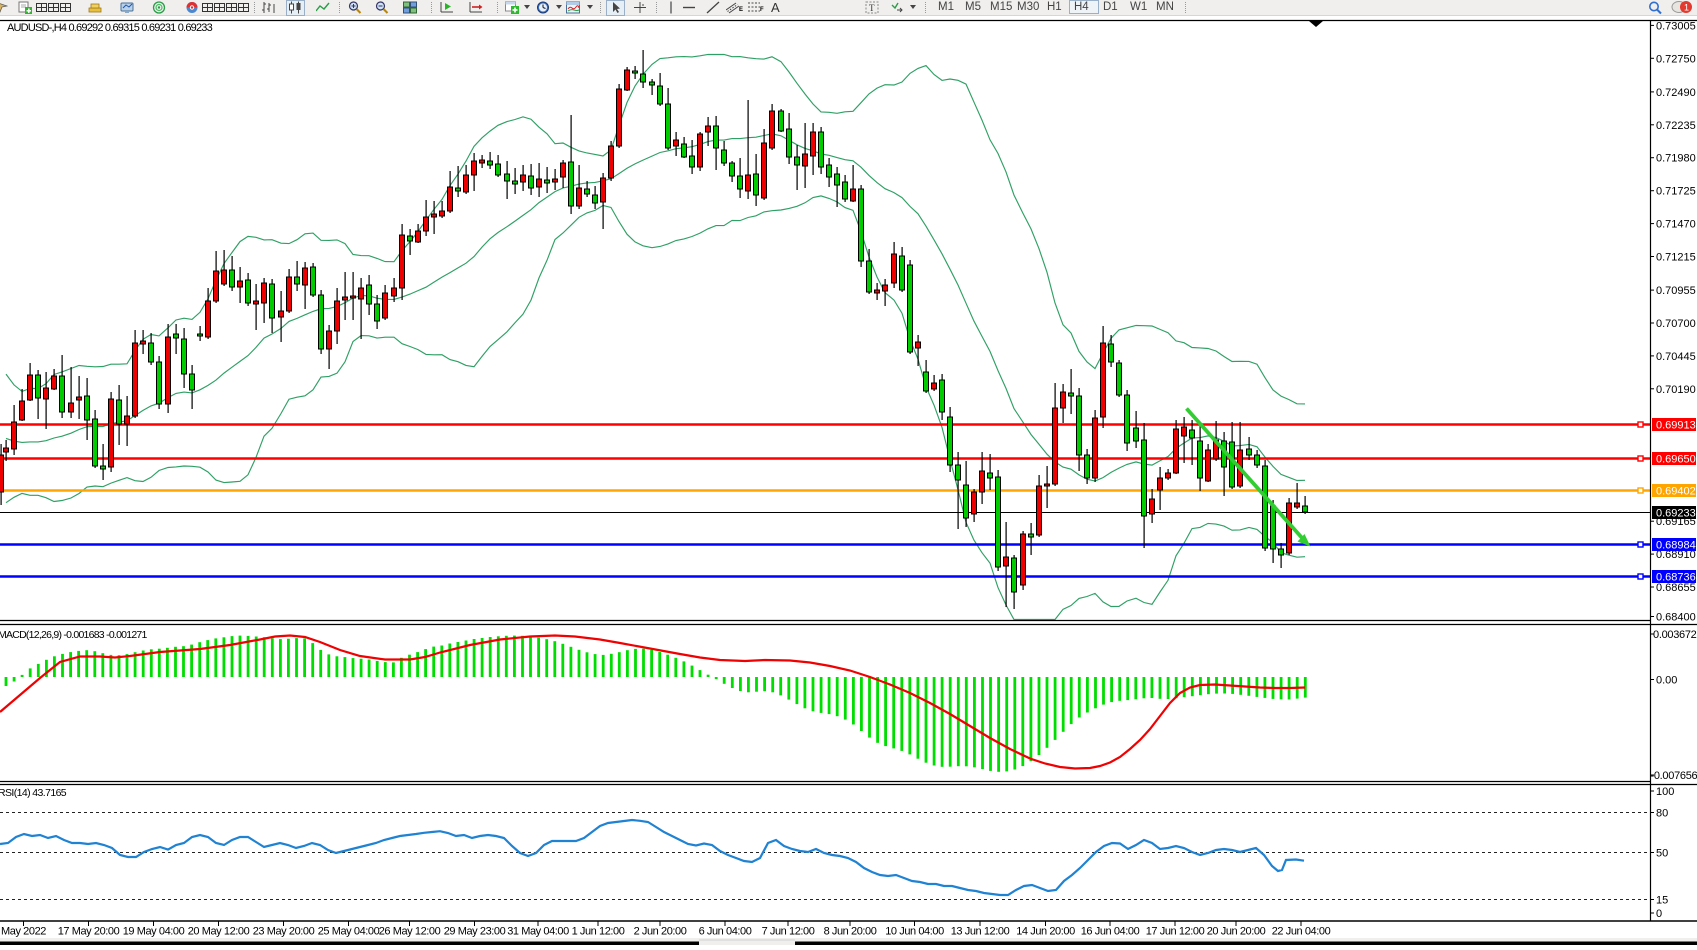 The width and height of the screenshot is (1697, 950). I want to click on svg-text: 6 Jun 04:00, so click(725, 932).